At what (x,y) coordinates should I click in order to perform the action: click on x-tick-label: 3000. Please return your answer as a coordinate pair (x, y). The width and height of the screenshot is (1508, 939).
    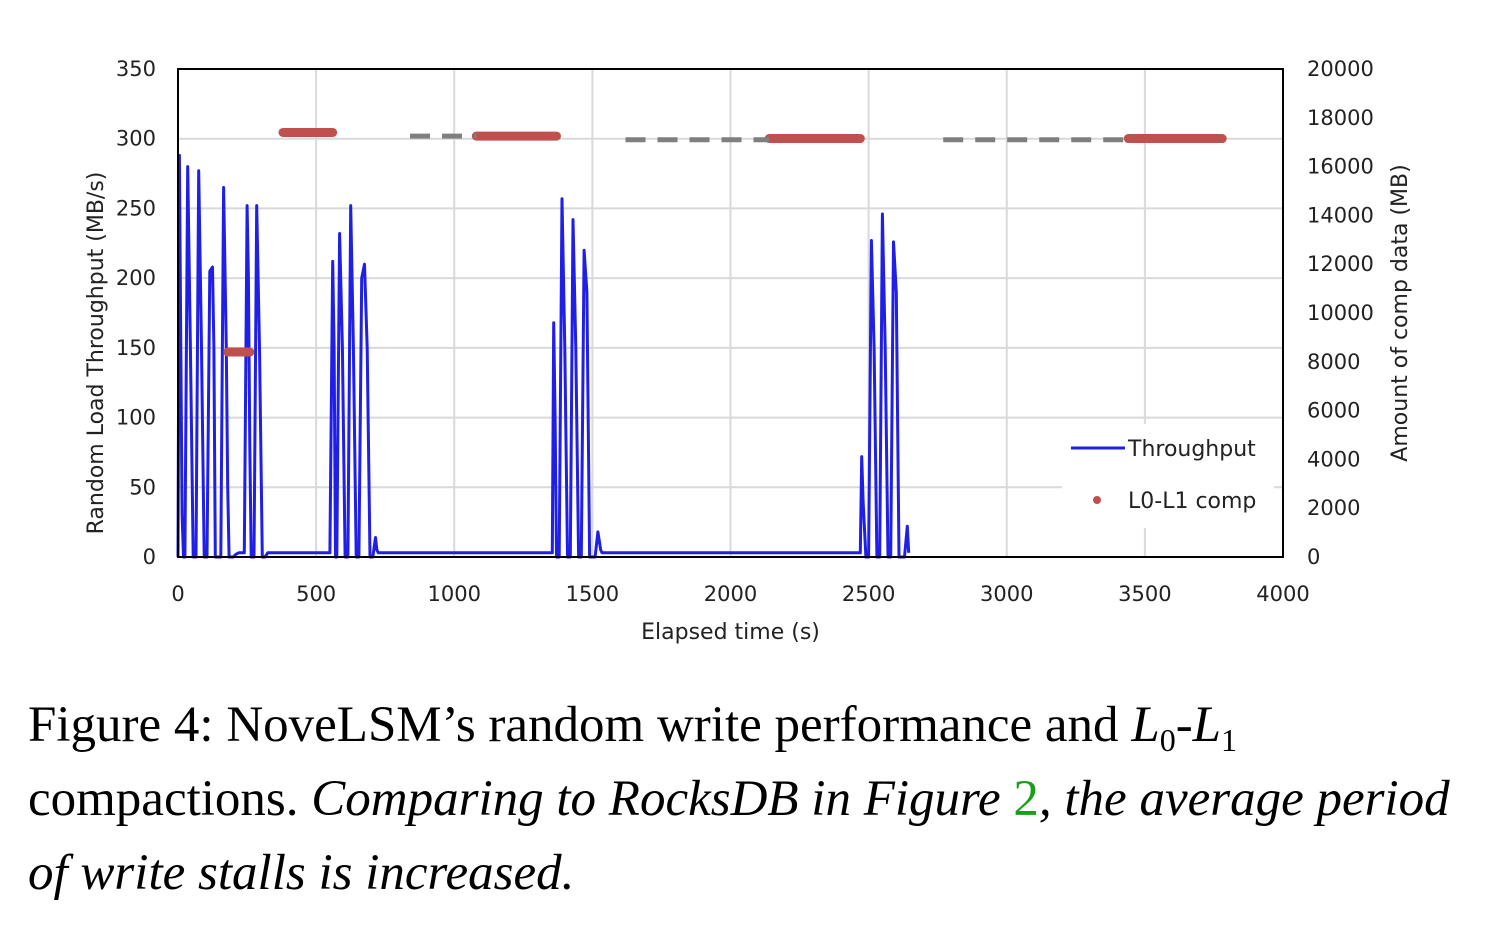
    Looking at the image, I should click on (1006, 594).